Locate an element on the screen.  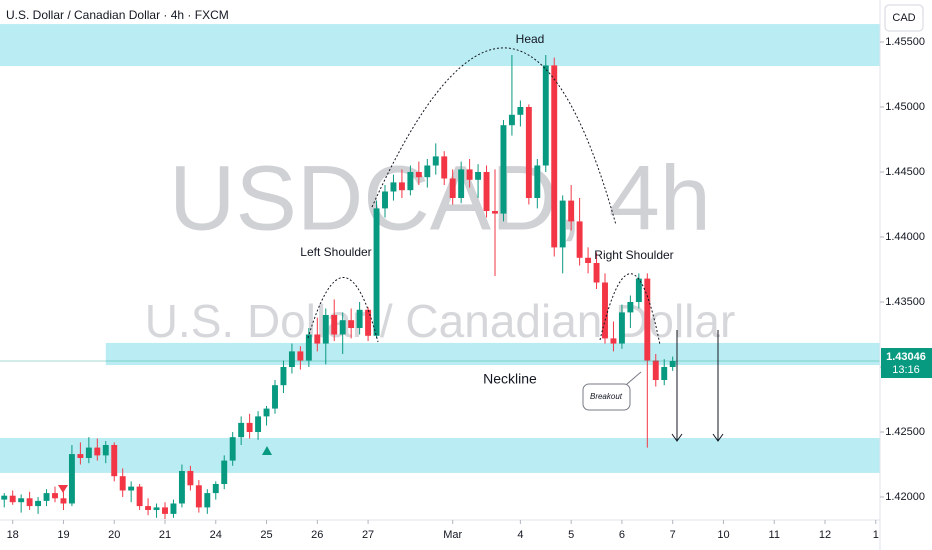
x-tick-label: 18 is located at coordinates (13, 535).